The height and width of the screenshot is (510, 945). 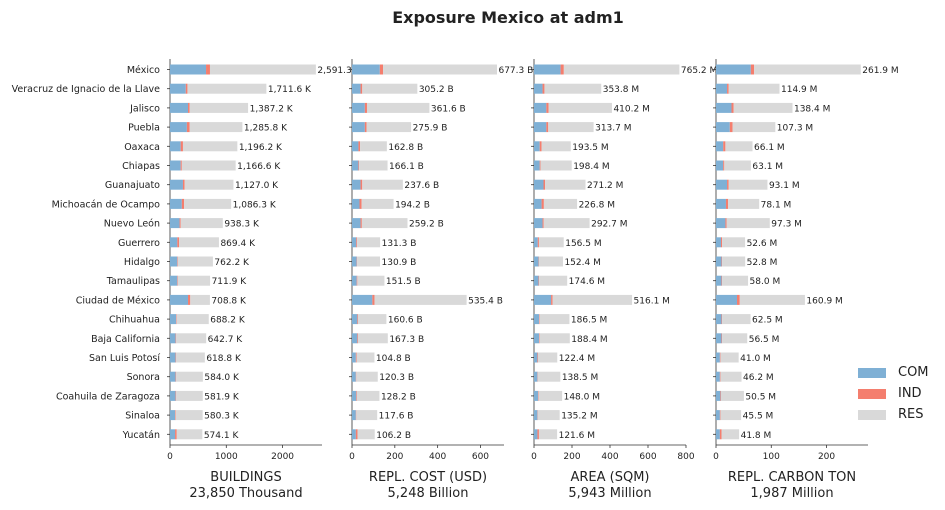 I want to click on data-label-sinaloa: 135.2 M, so click(x=579, y=417).